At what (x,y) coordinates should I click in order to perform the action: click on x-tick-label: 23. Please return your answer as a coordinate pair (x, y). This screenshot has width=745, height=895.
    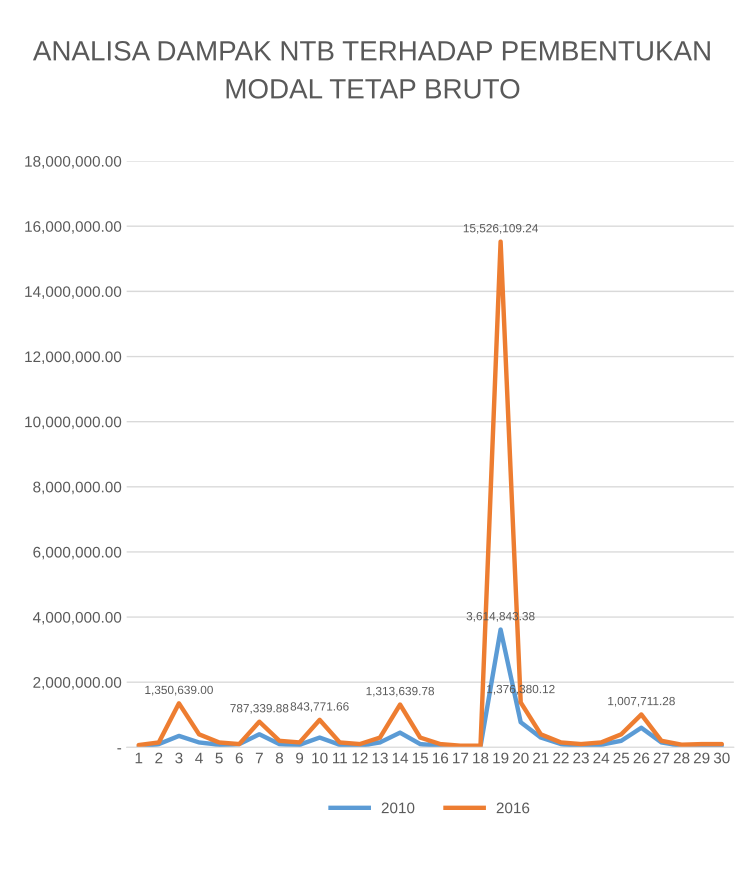
    Looking at the image, I should click on (581, 758).